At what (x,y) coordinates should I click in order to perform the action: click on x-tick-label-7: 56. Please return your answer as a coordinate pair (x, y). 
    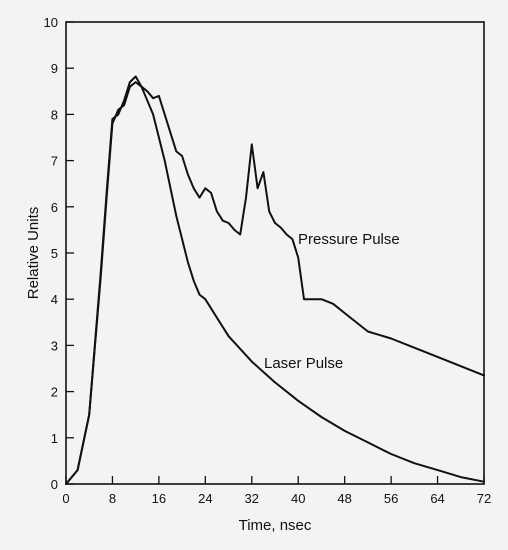
    Looking at the image, I should click on (391, 498).